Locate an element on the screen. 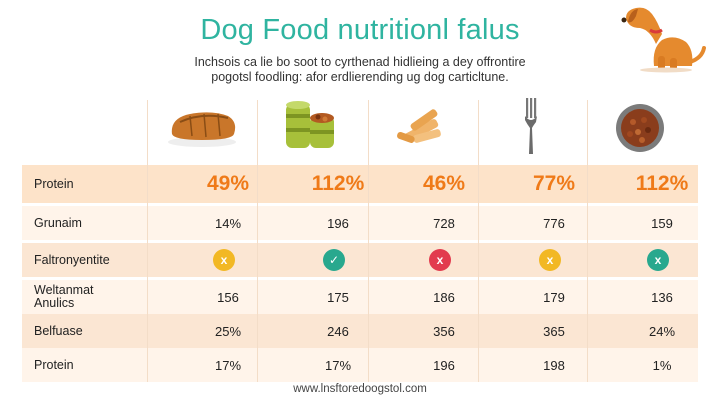  table-cell: 175 is located at coordinates (338, 297).